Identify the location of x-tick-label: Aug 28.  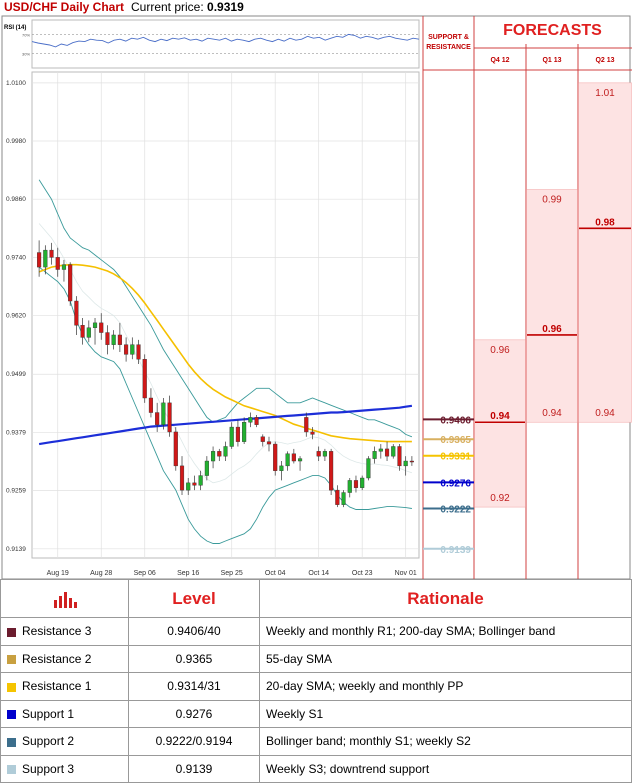
(101, 573).